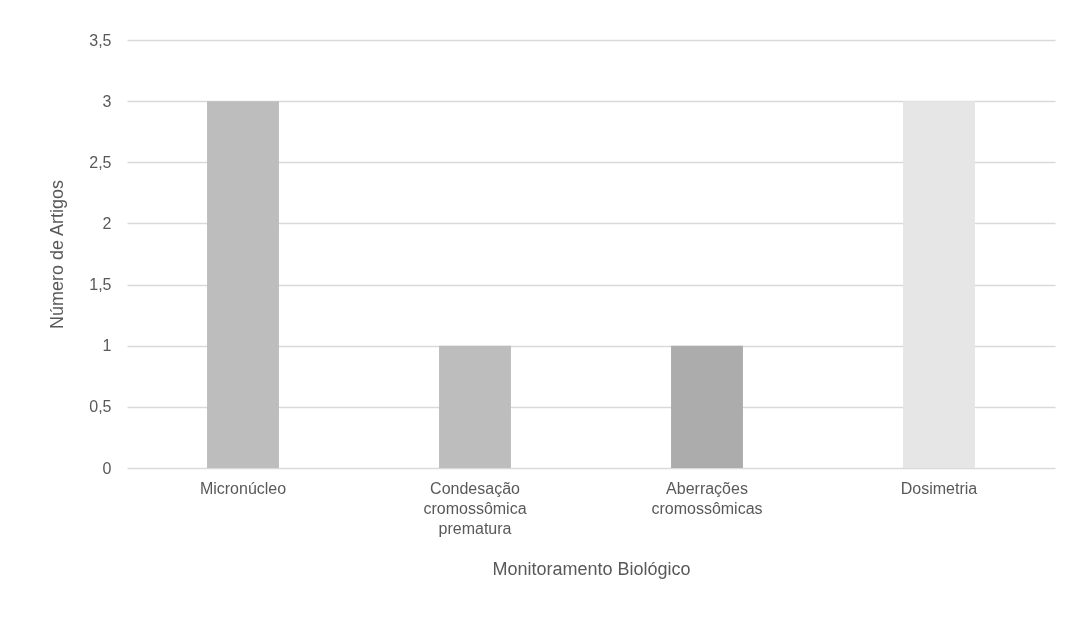 The image size is (1068, 631). What do you see at coordinates (243, 488) in the screenshot?
I see `x-tick-label: Micronúcleo` at bounding box center [243, 488].